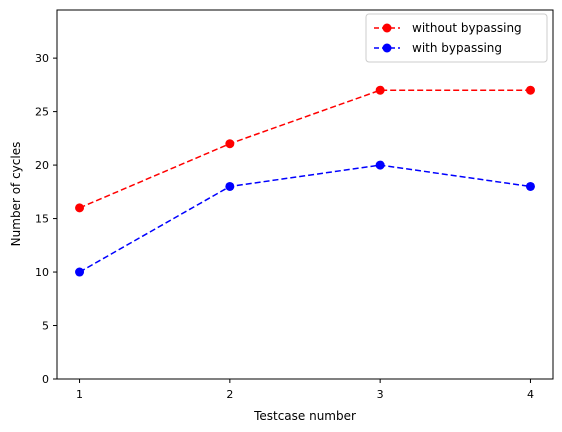 This screenshot has height=432, width=562. Describe the element at coordinates (42, 112) in the screenshot. I see `y-tick-label: 25` at that location.